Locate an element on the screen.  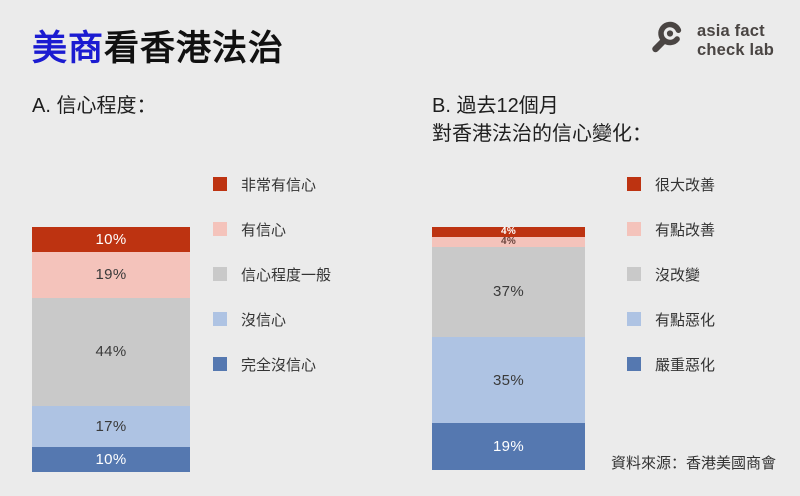
bar-segment-B-2: 4% is located at coordinates (508, 241).